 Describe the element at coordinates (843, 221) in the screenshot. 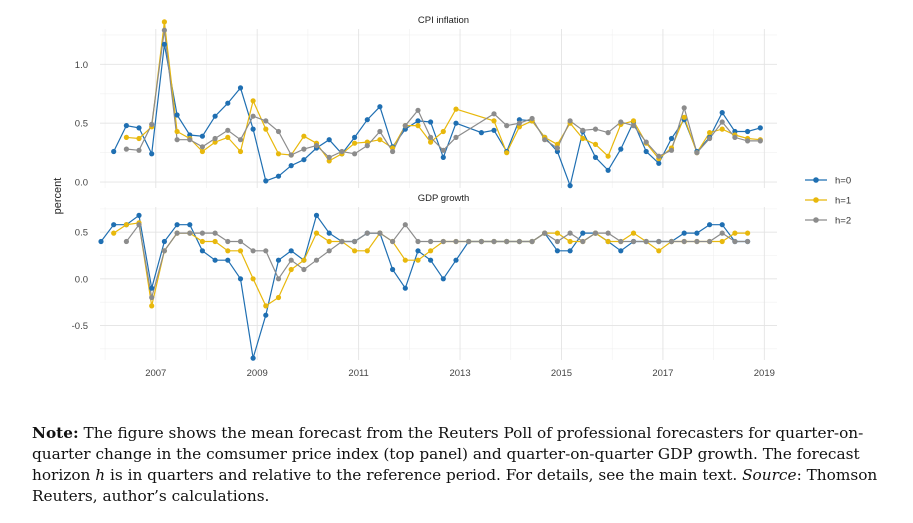

I see `legend-label: h=2` at that location.